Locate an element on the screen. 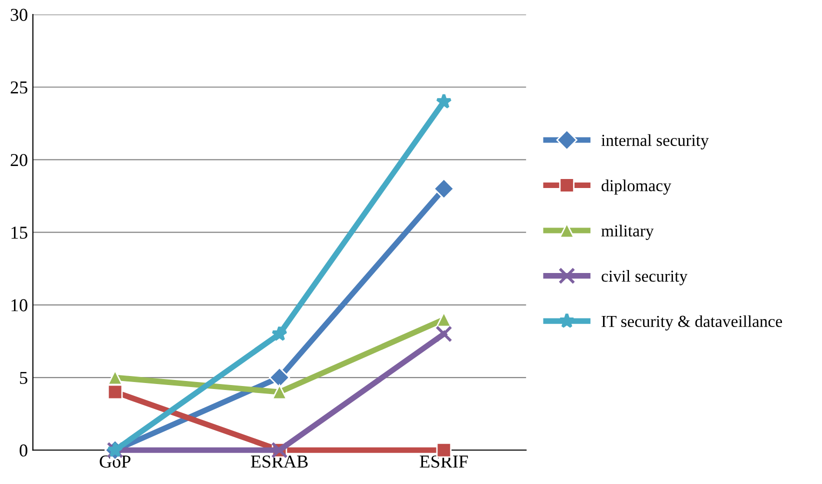 This screenshot has height=484, width=822. y-tick-label: 10 is located at coordinates (20, 305).